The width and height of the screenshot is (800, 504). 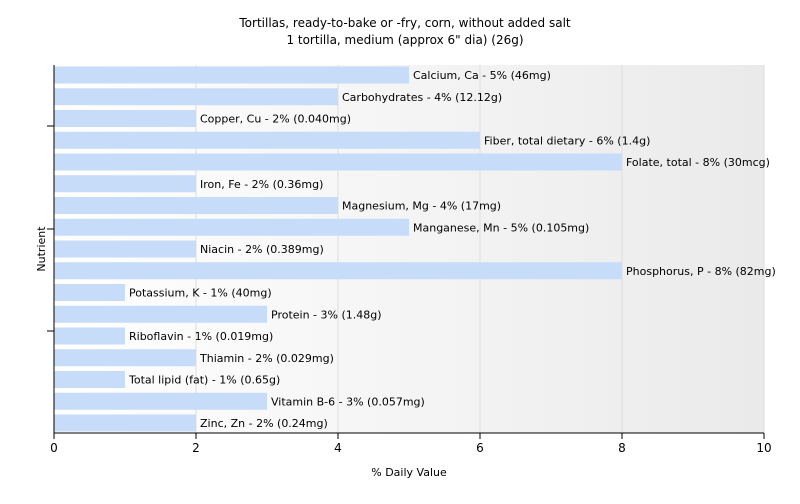 I want to click on bar-label: Iron, Fe - 2% (0.36mg), so click(x=261, y=184).